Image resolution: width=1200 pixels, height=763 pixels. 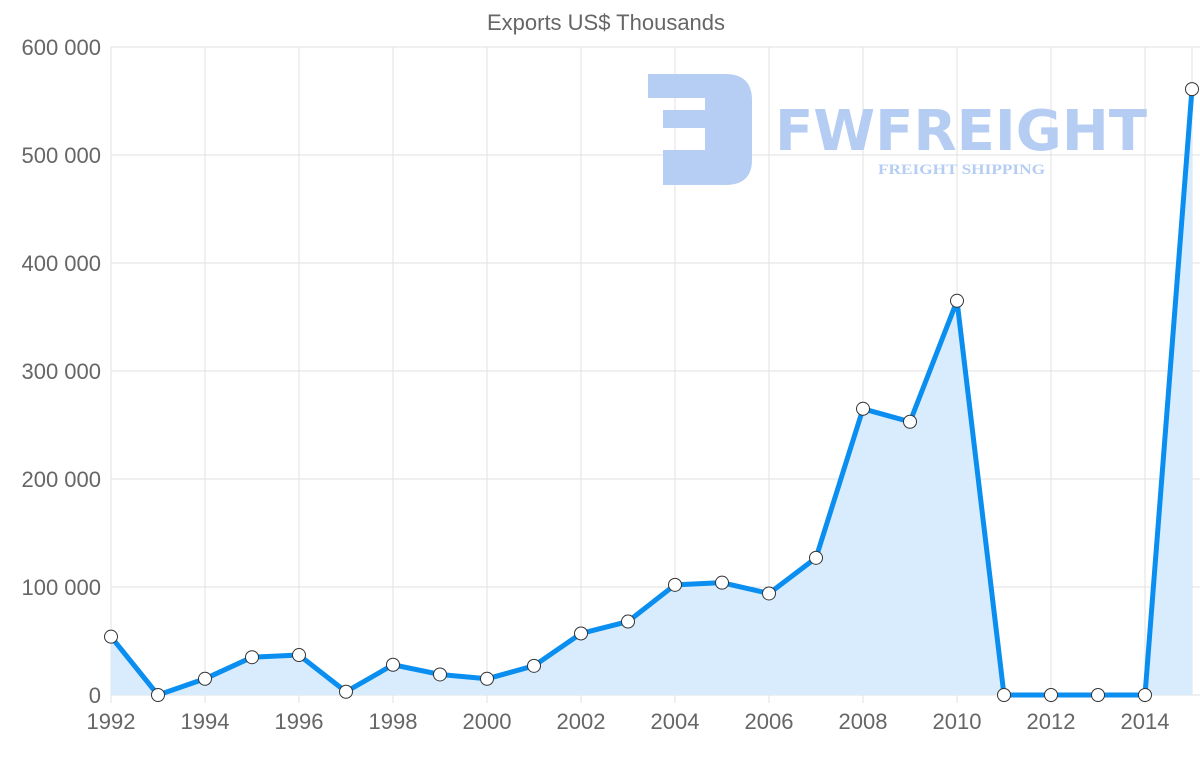 What do you see at coordinates (957, 721) in the screenshot?
I see `x-tick-label: 2010` at bounding box center [957, 721].